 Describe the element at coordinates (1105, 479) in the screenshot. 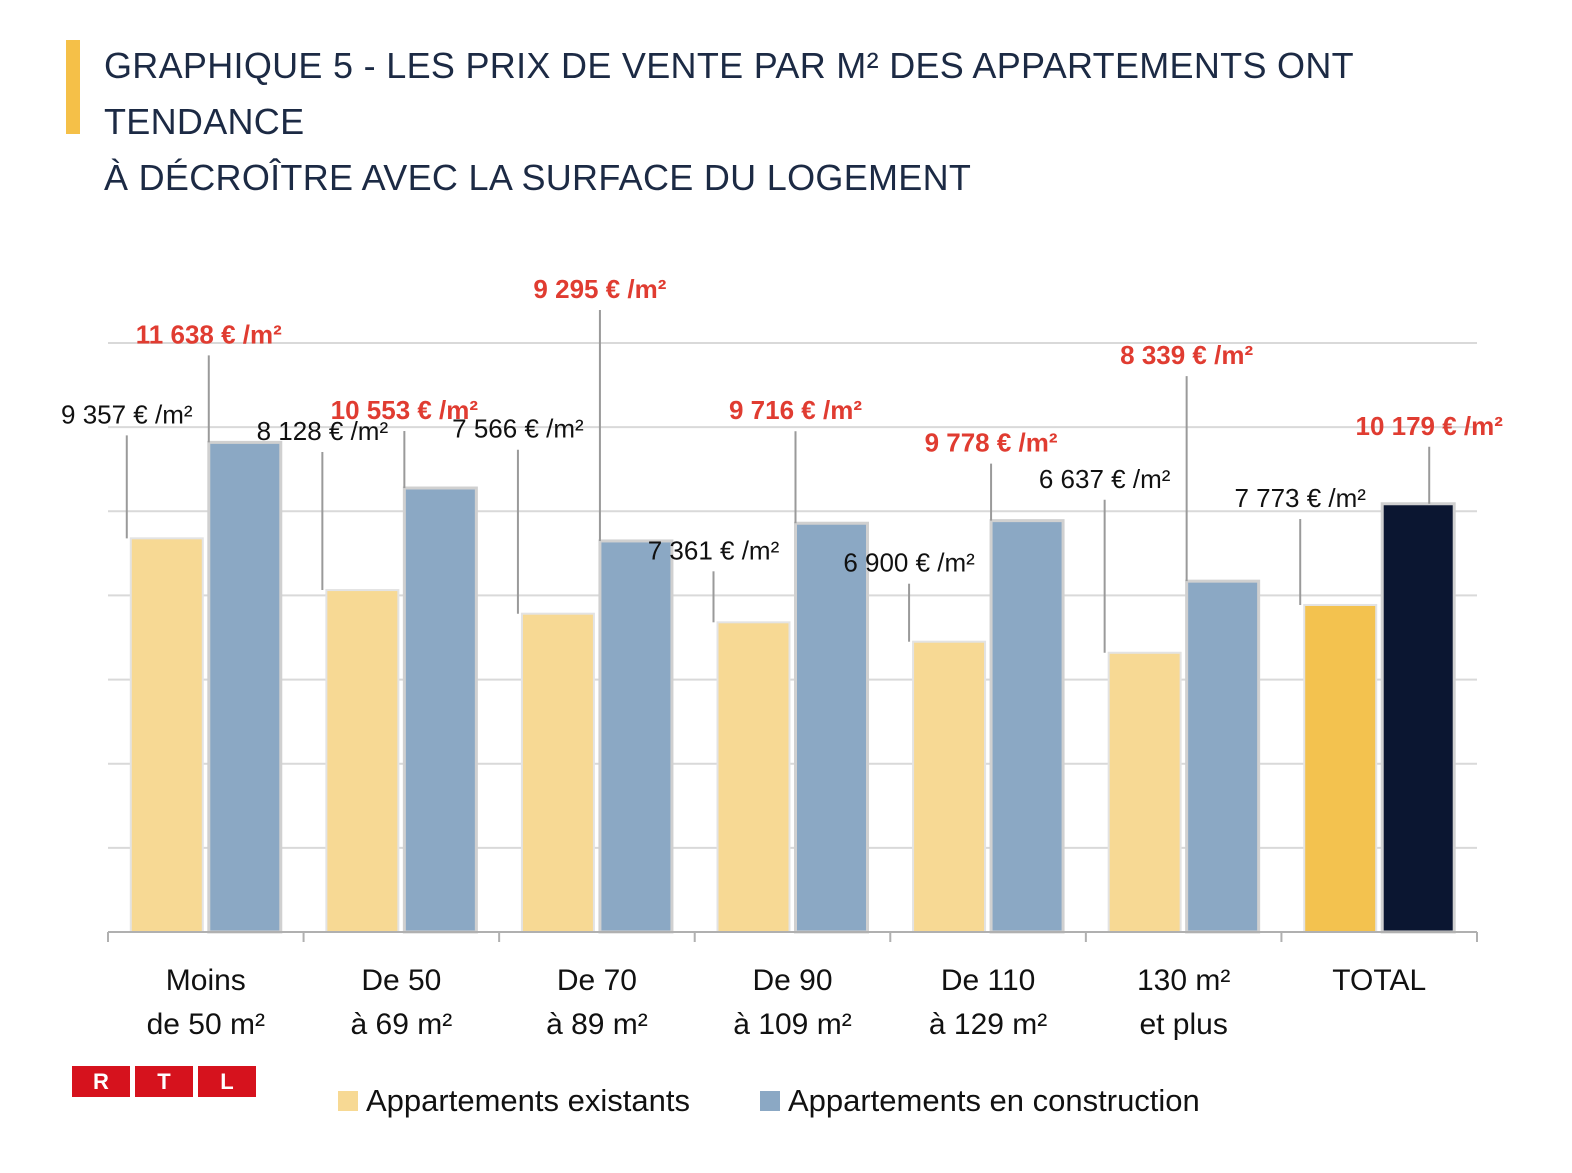

I see `data-label-existing: 6 637 € /m²` at that location.